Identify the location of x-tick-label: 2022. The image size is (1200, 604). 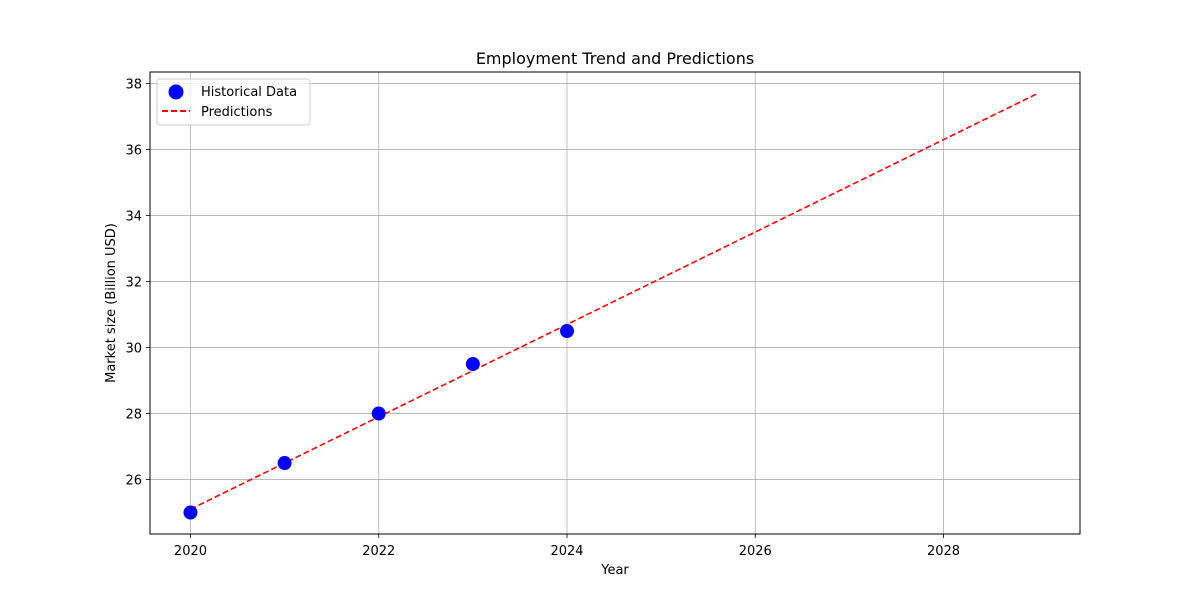
(378, 551).